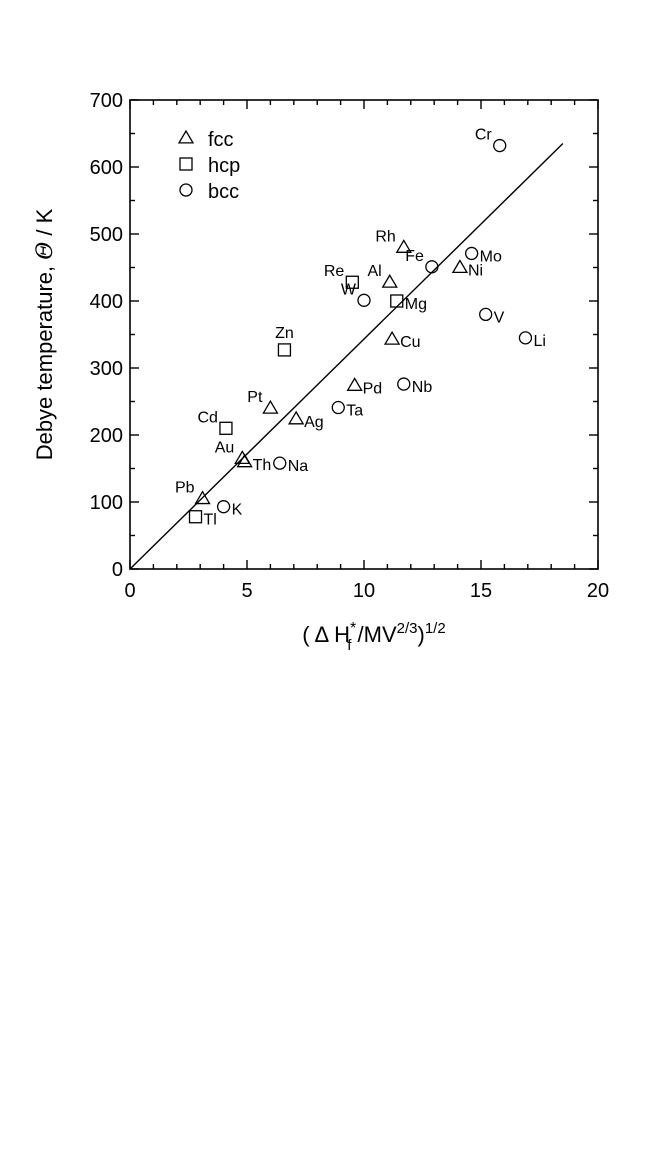  I want to click on x-tick-label: 15, so click(481, 591).